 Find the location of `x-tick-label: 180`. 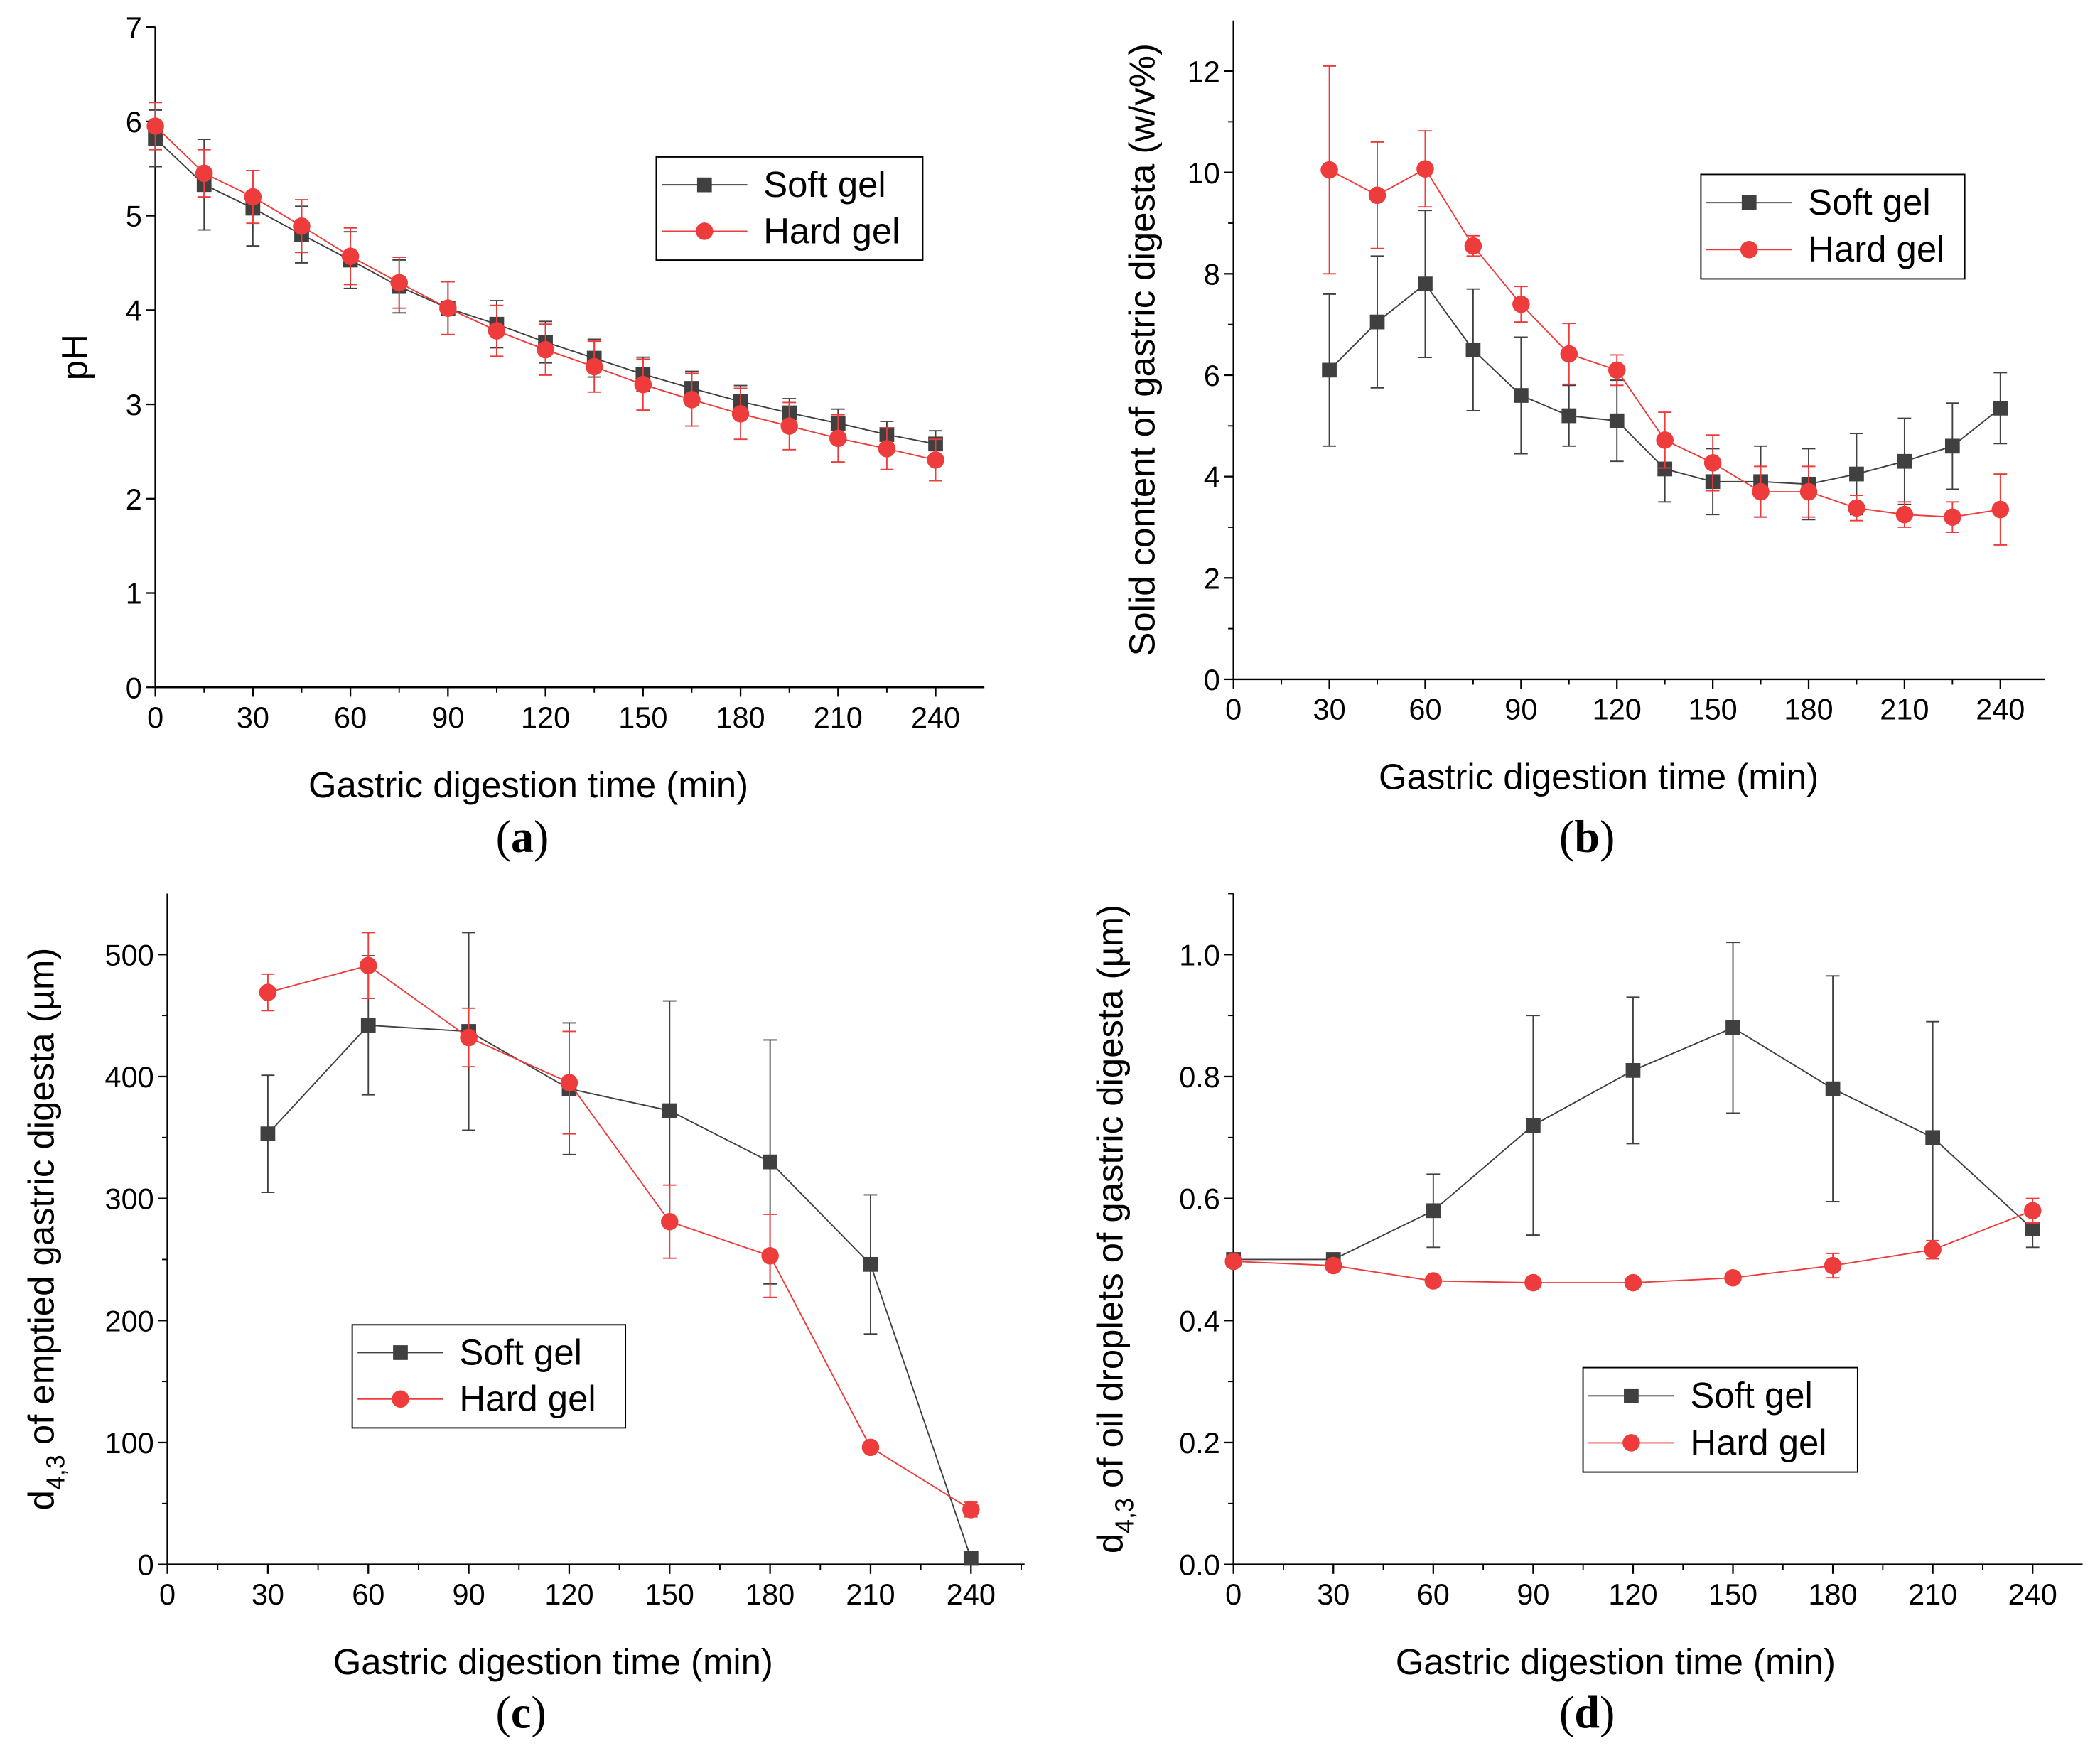

x-tick-label: 180 is located at coordinates (1809, 709).